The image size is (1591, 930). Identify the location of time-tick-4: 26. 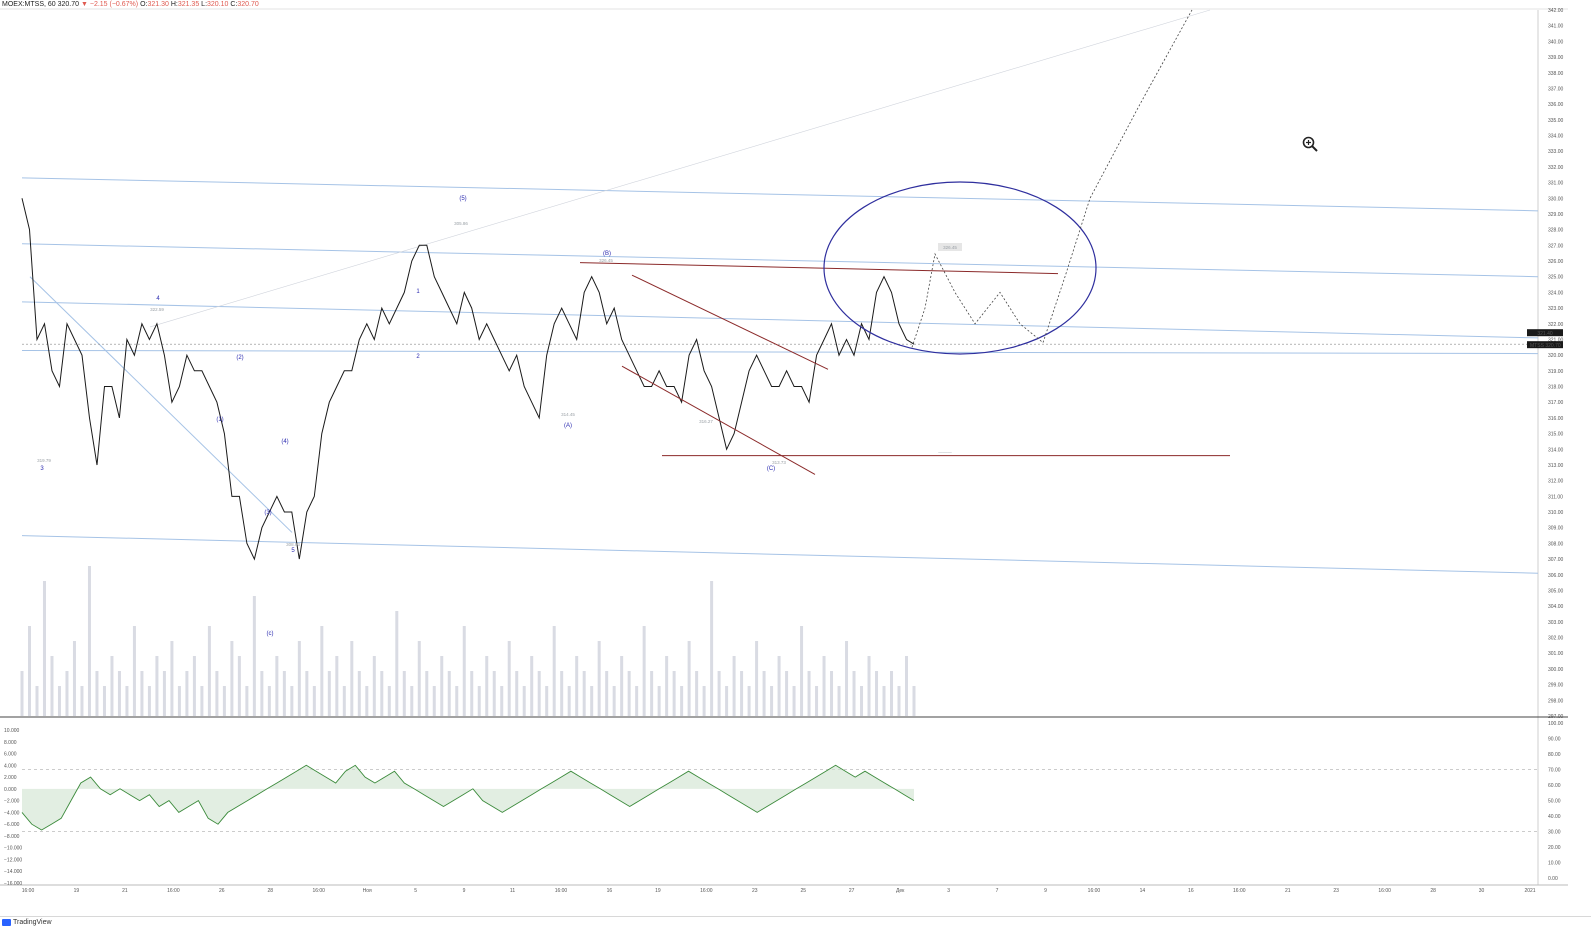
(222, 891).